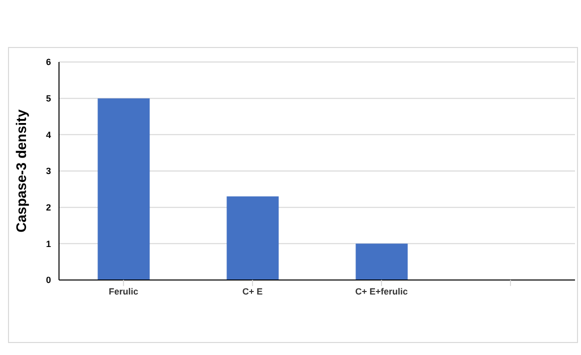  I want to click on x-tick-label: C+ E+ferulic, so click(381, 291).